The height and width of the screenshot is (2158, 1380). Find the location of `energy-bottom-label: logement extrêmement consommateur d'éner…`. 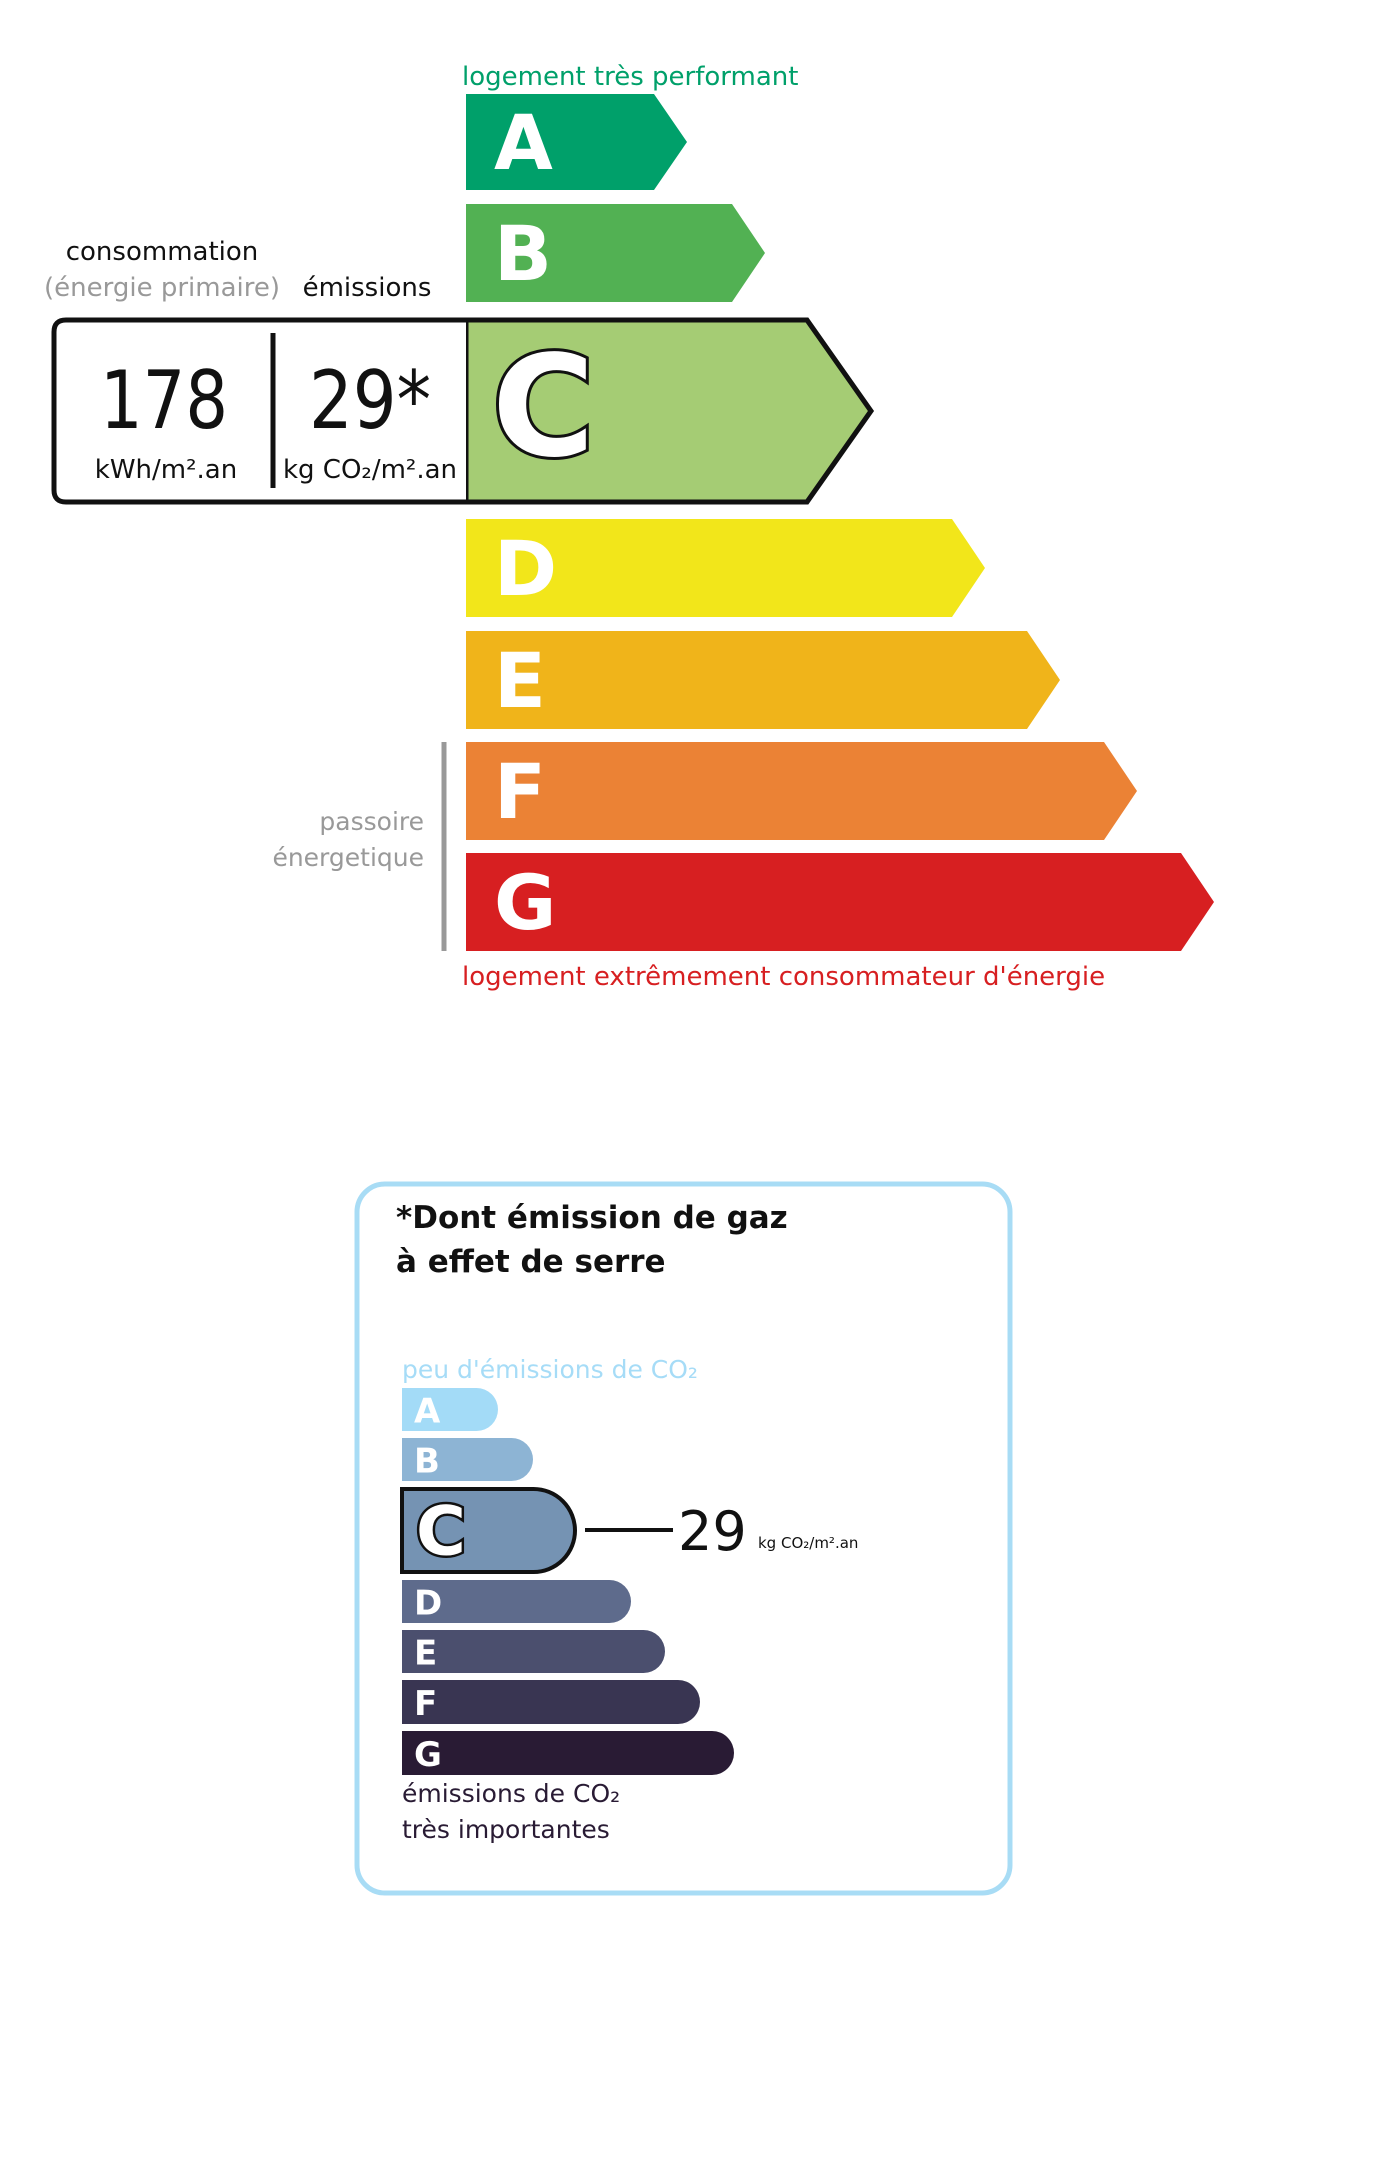

energy-bottom-label: logement extrêmement consommateur d'éner… is located at coordinates (783, 977).